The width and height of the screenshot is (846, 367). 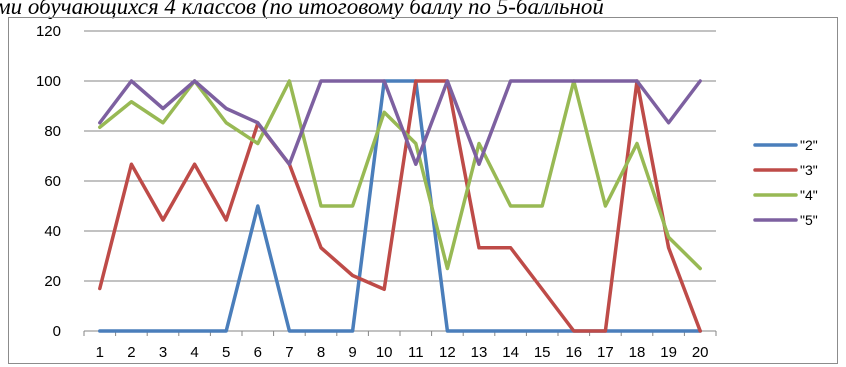 I want to click on x-axis-tick-labels: 1 2 3 4 5 6 7 8 9 10 11 12 13 14 15 16 17 18 19 20, so click(x=402, y=352).